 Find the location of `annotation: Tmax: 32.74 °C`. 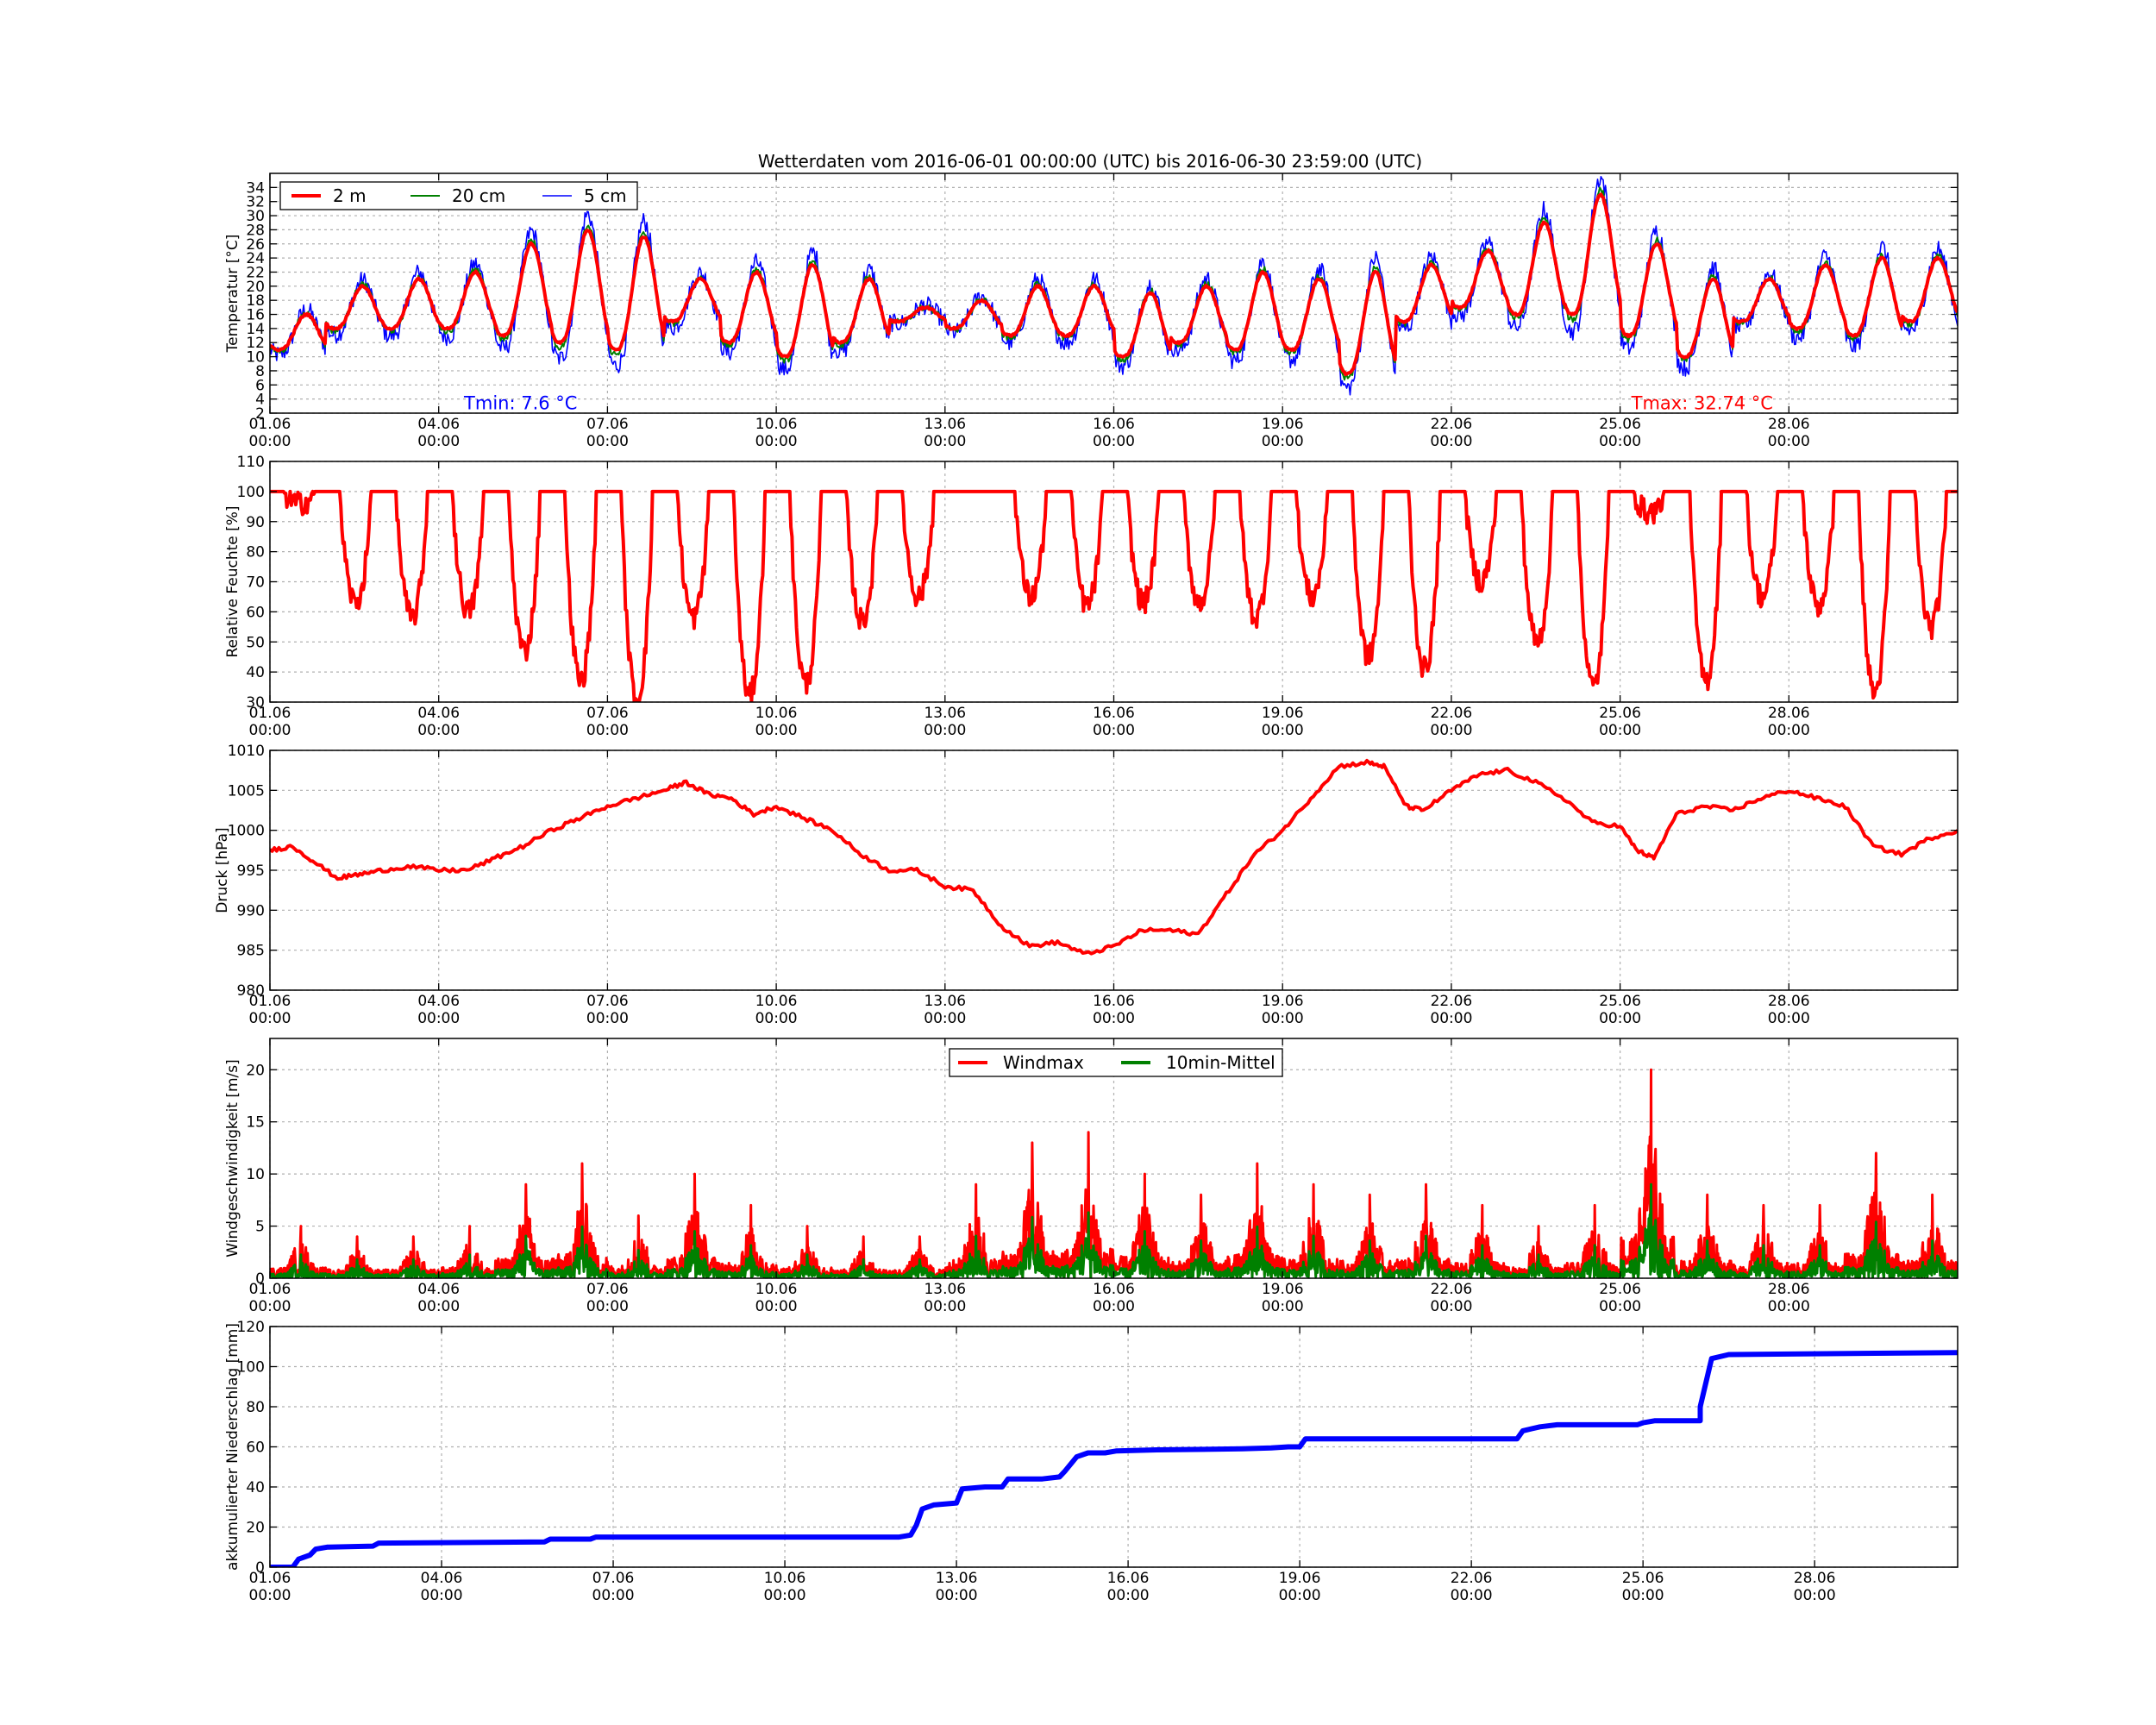

annotation: Tmax: 32.74 °C is located at coordinates (1702, 403).